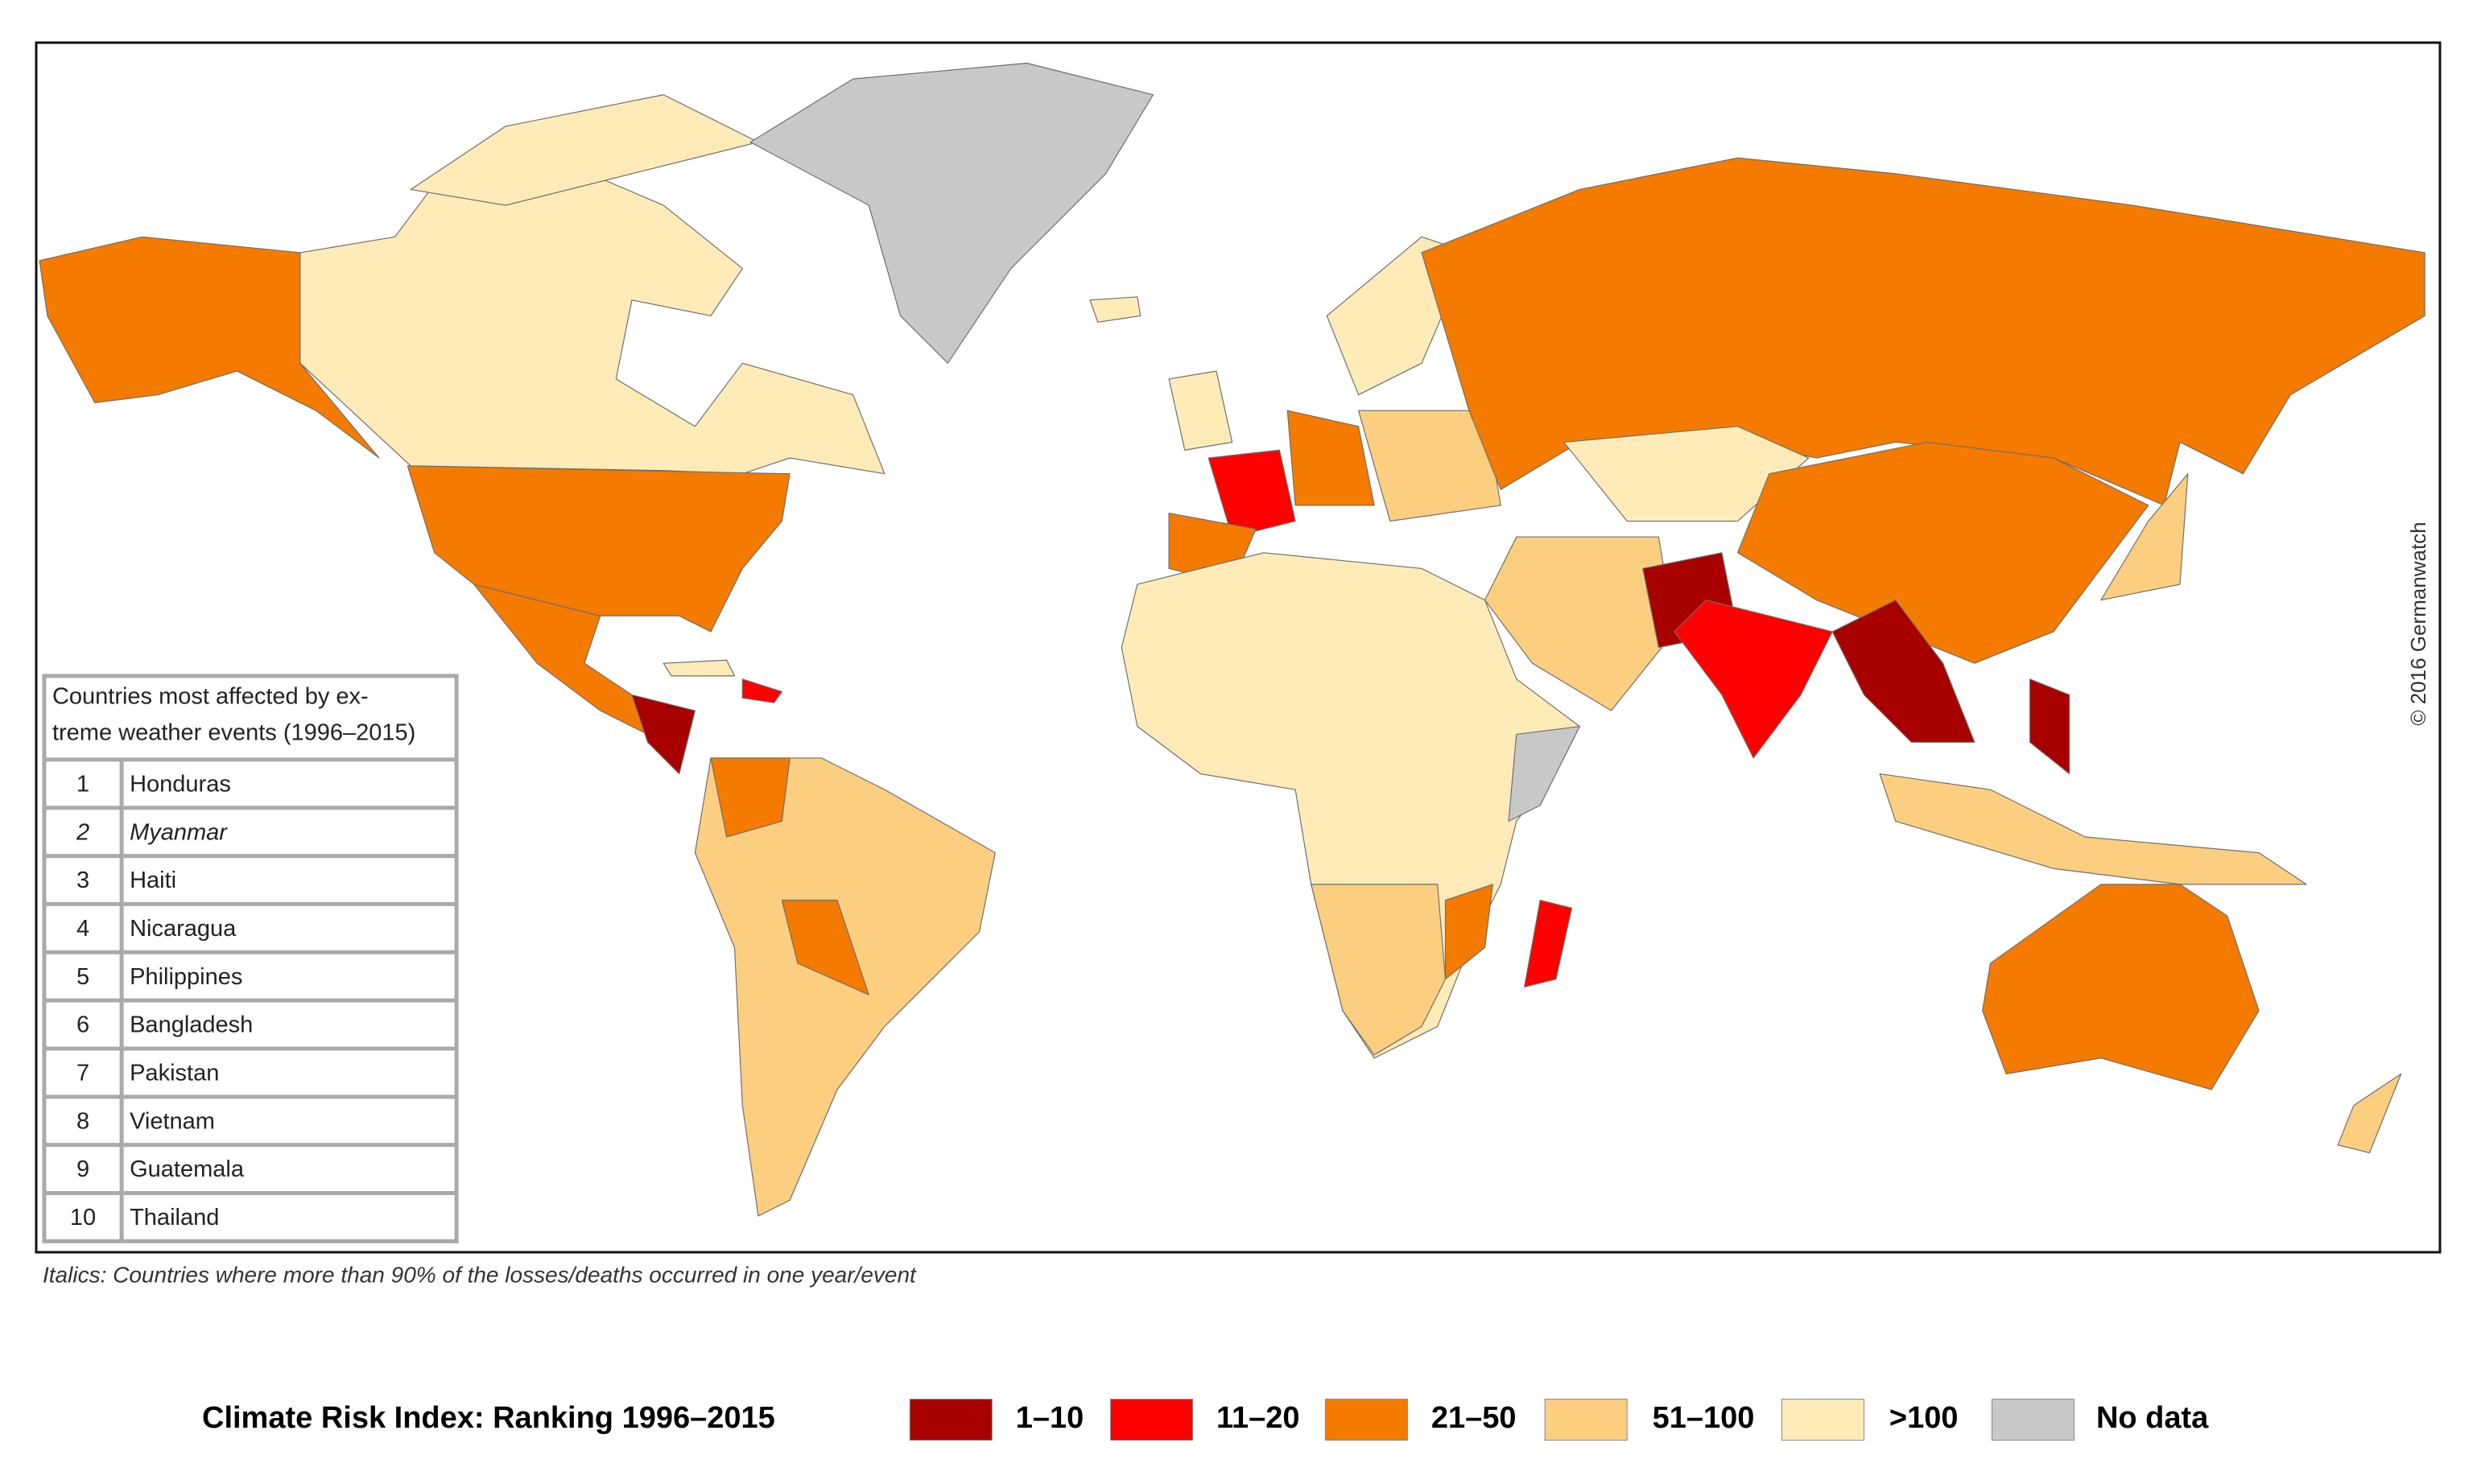 Image resolution: width=2477 pixels, height=1484 pixels. I want to click on country: Thailand, so click(174, 1217).